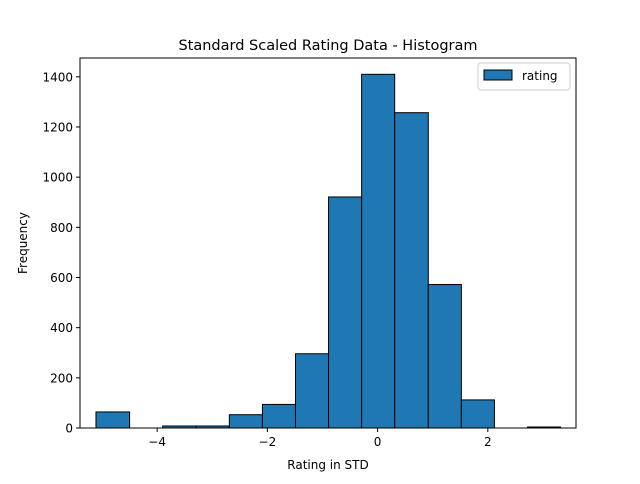  What do you see at coordinates (61, 378) in the screenshot?
I see `y-tick-label: 200` at bounding box center [61, 378].